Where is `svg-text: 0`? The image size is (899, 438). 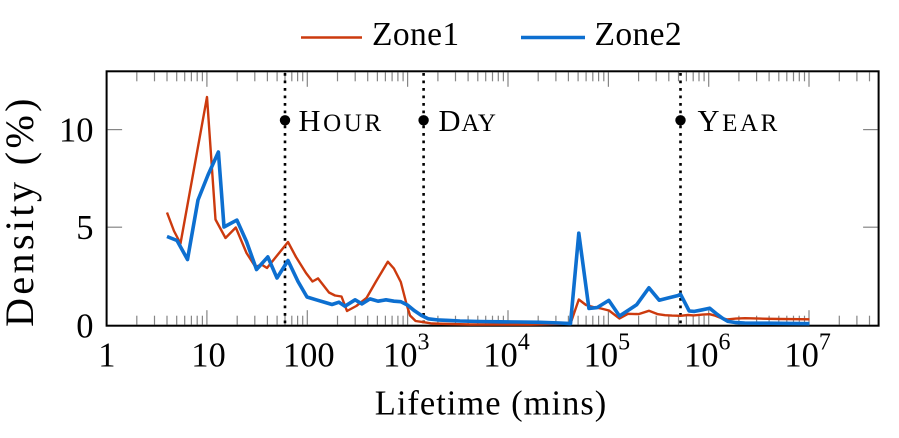 svg-text: 0 is located at coordinates (84, 327).